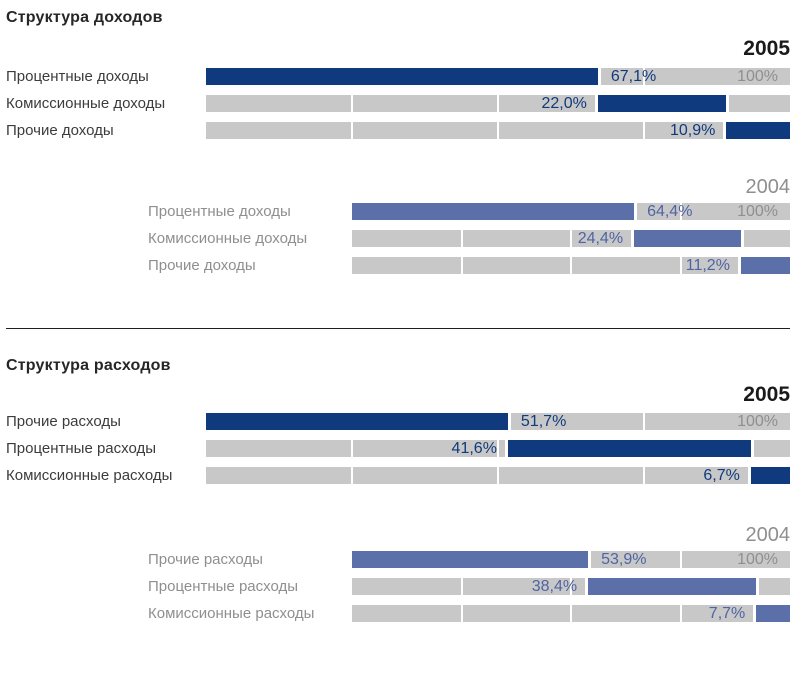 The height and width of the screenshot is (683, 795). What do you see at coordinates (84, 17) in the screenshot?
I see `section-title-income: Структура доходов` at bounding box center [84, 17].